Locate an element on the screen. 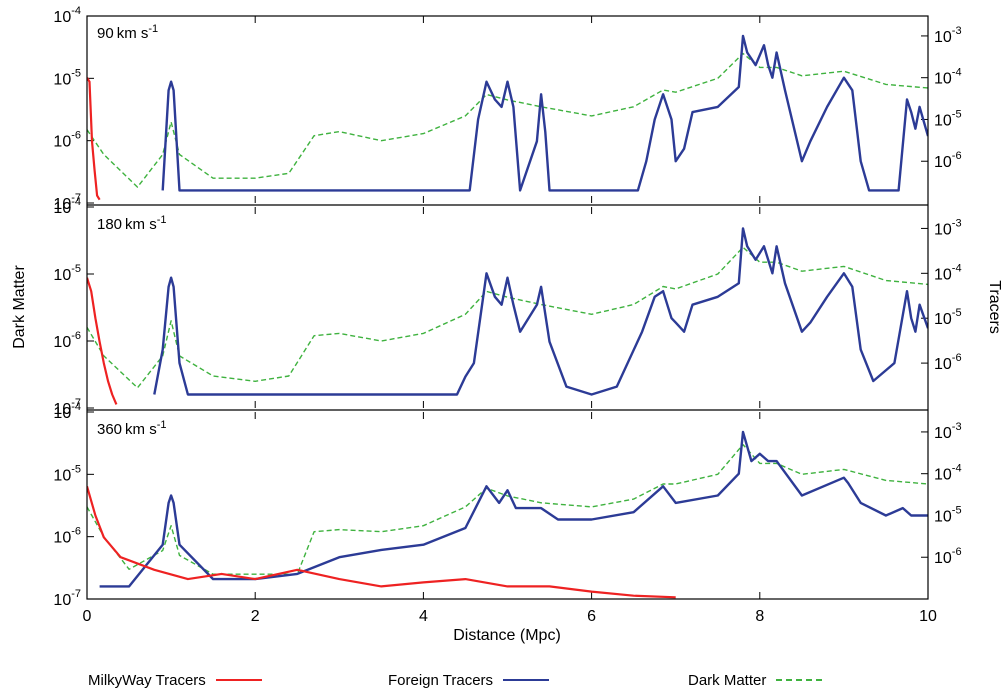 The width and height of the screenshot is (1004, 696). panel-velocity-value: 90 is located at coordinates (105, 33).